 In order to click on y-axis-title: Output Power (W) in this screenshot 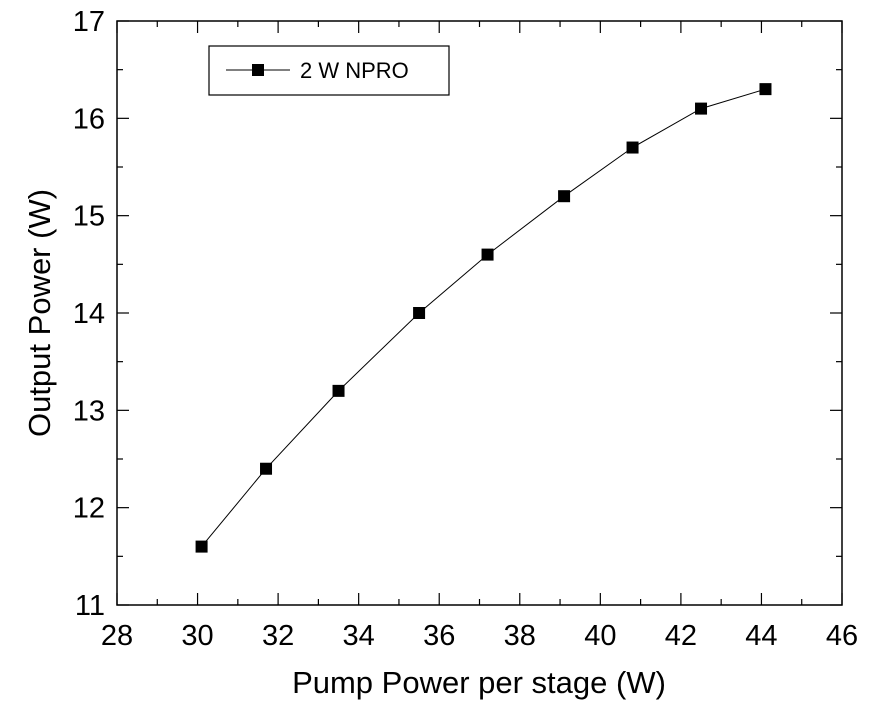, I will do `click(39, 313)`.